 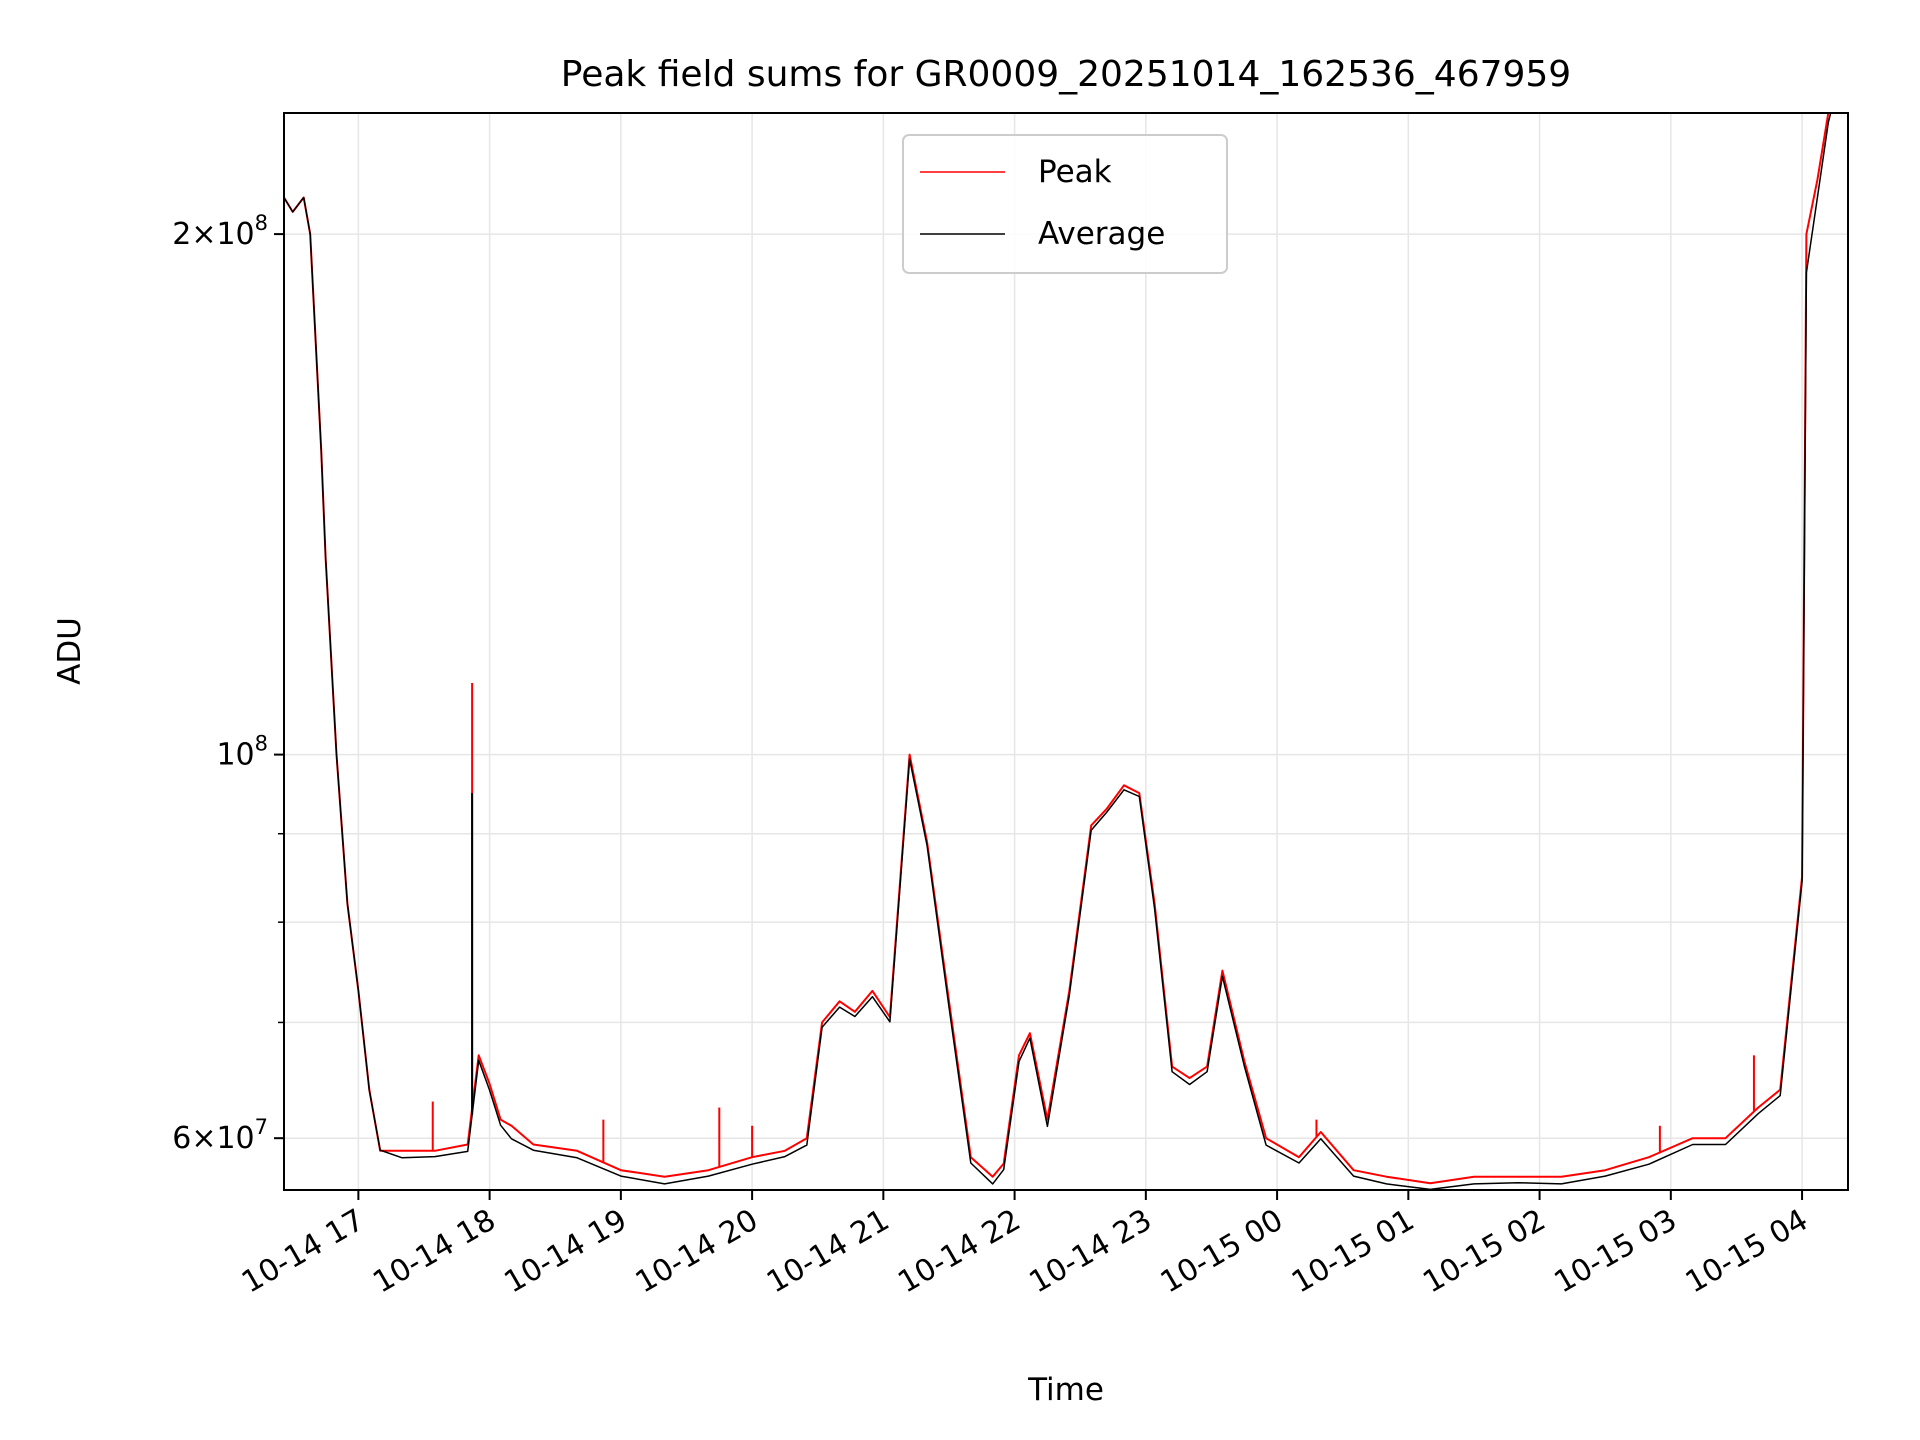 I want to click on legend-label-peak: Peak, so click(x=1075, y=172).